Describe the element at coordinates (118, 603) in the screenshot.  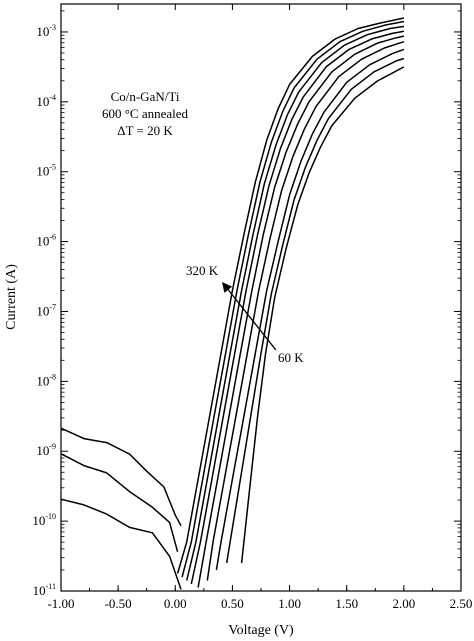
I see `x-tick-label: -0.50` at that location.